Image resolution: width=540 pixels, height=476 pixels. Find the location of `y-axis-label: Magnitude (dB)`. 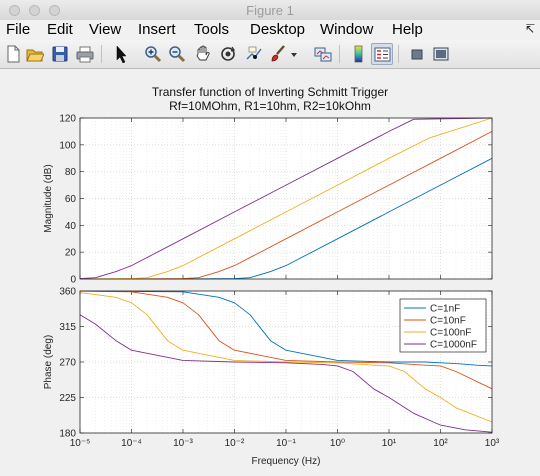

y-axis-label: Magnitude (dB) is located at coordinates (48, 198).